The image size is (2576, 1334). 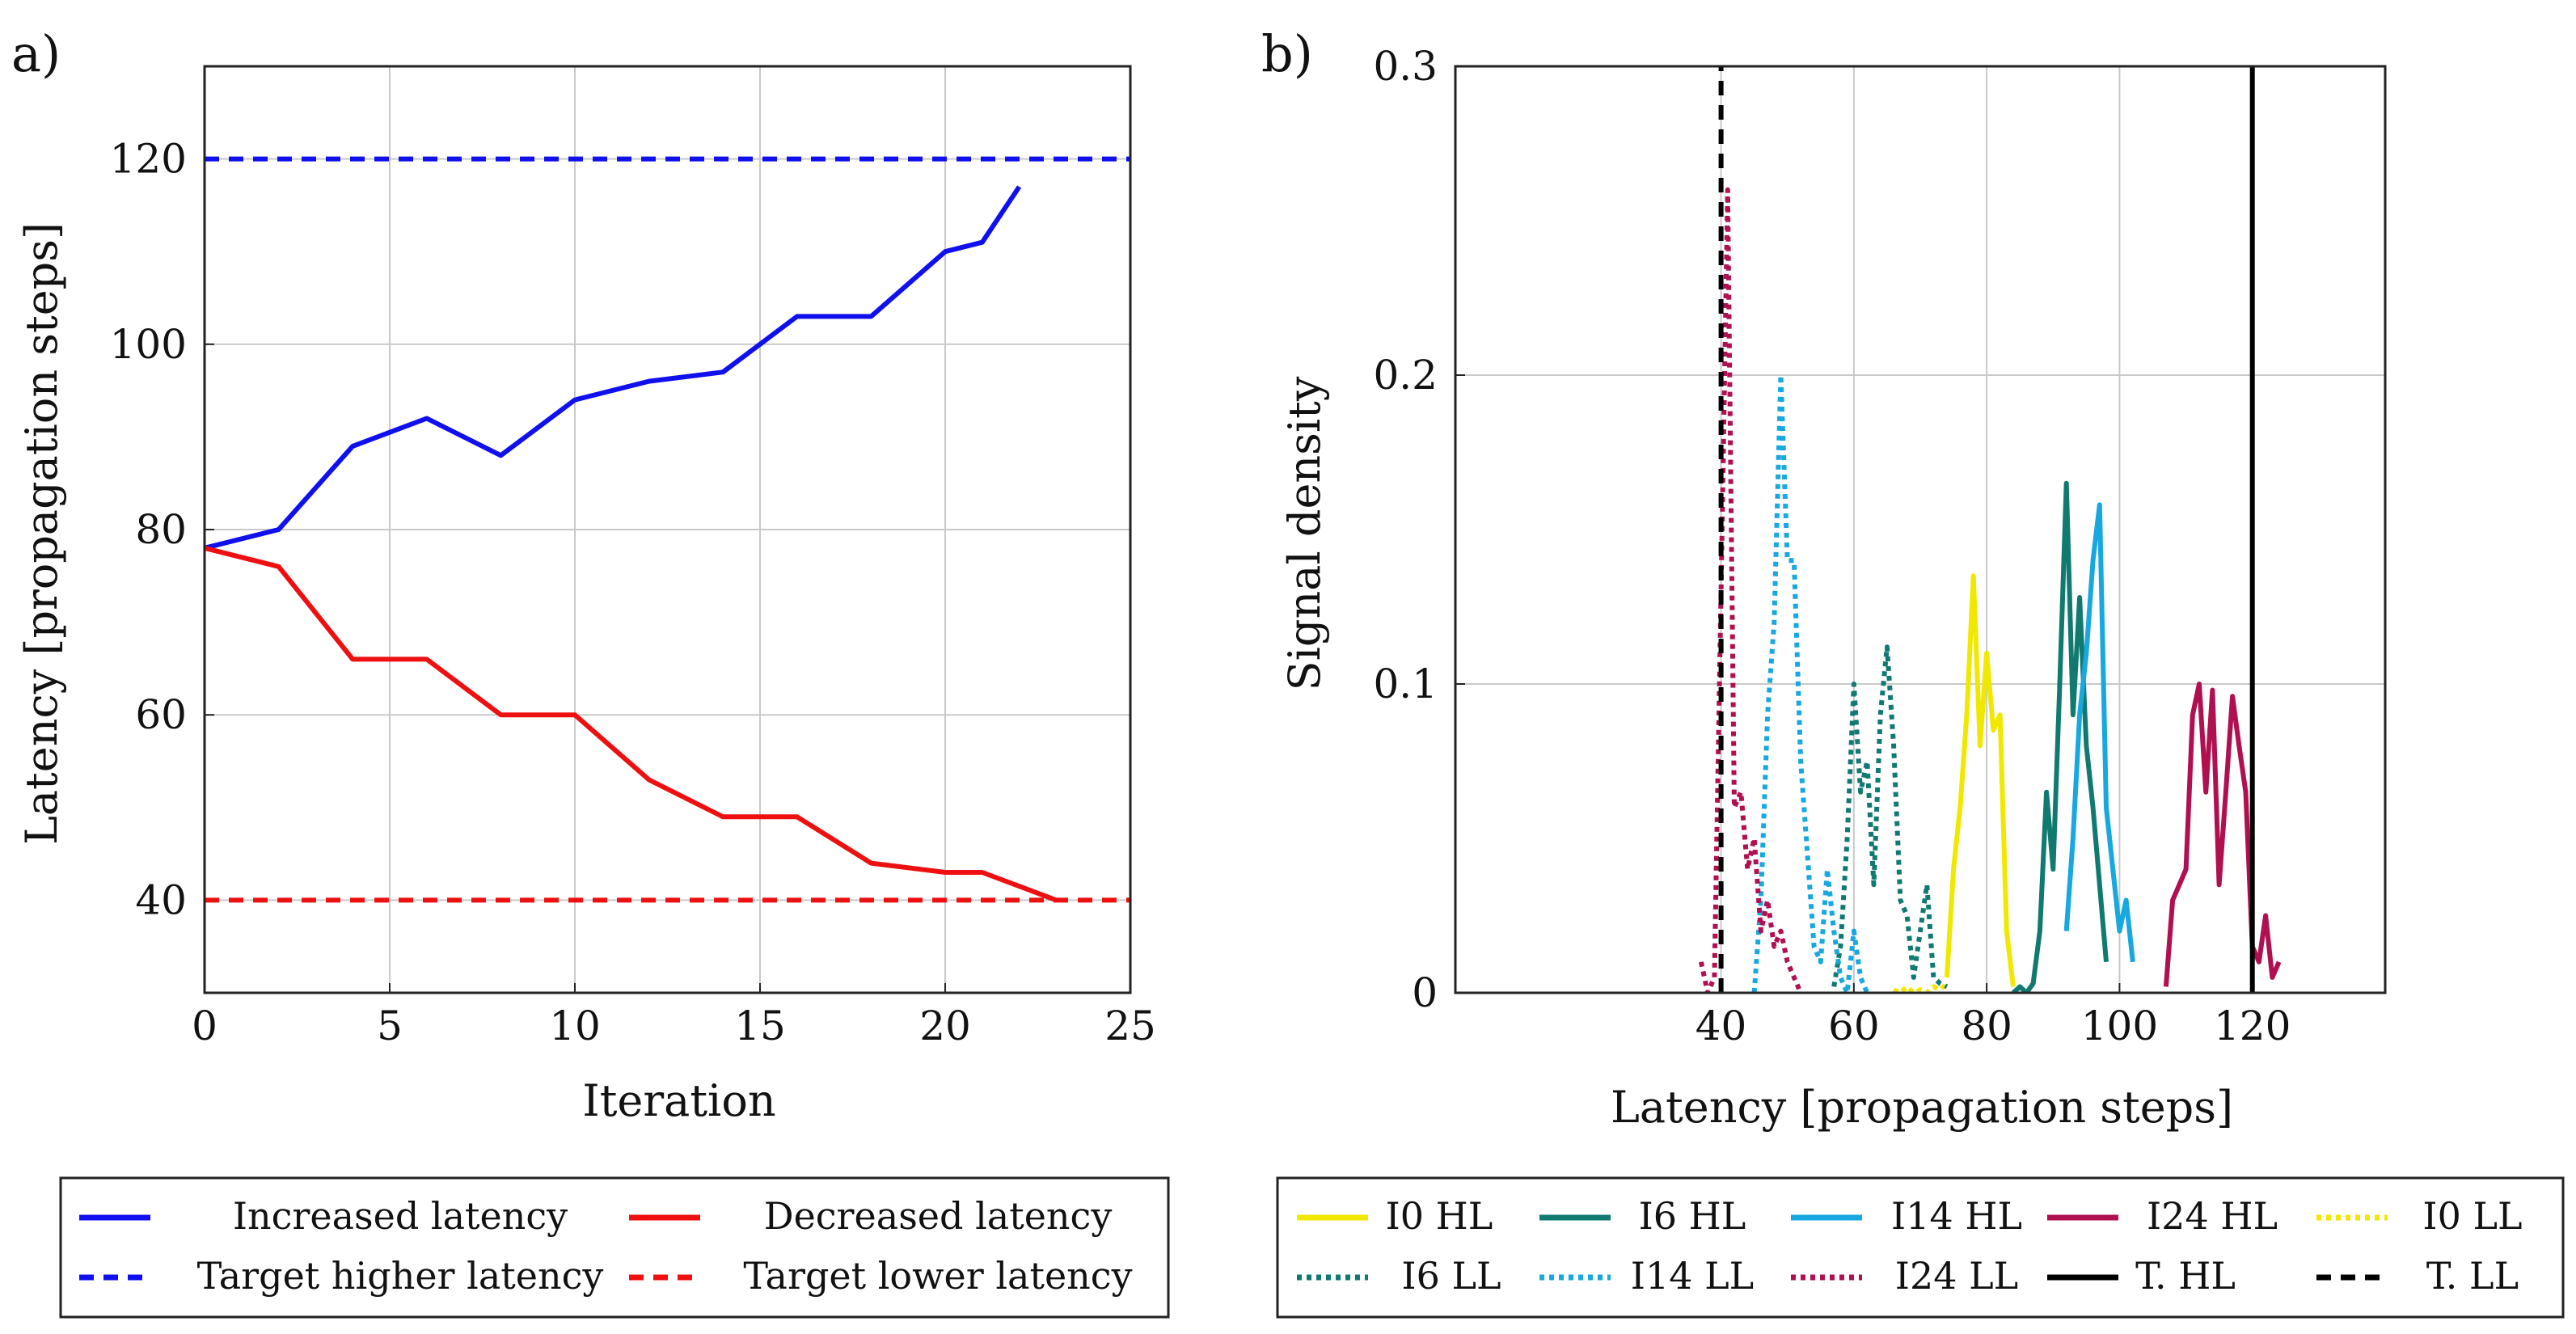 What do you see at coordinates (41, 533) in the screenshot?
I see `chart-a-ylabel: Latency [propagation steps]` at bounding box center [41, 533].